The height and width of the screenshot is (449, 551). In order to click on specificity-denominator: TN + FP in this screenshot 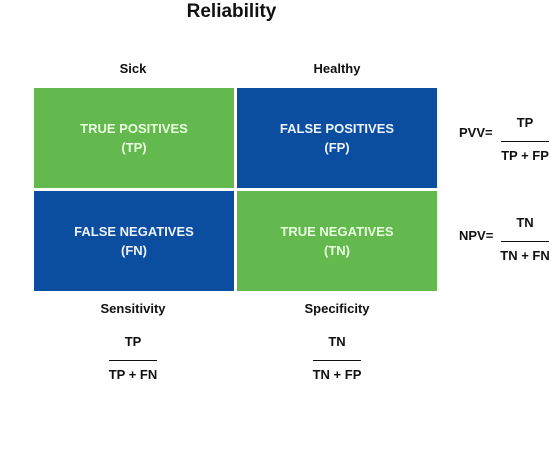, I will do `click(337, 375)`.